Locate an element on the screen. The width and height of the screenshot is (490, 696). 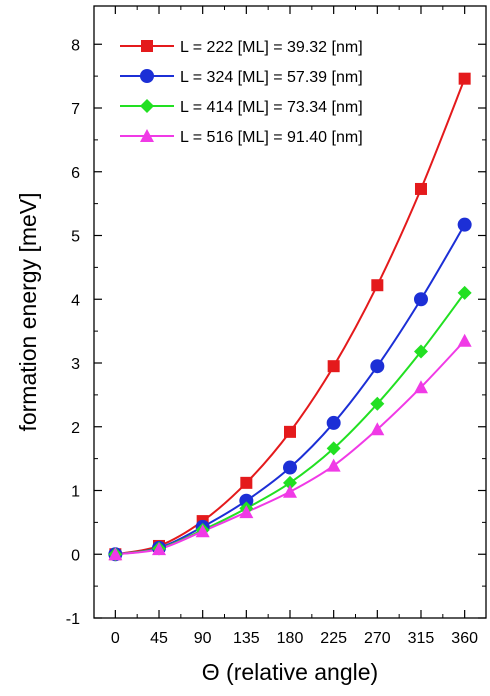
y-tick-label: -1 is located at coordinates (73, 619).